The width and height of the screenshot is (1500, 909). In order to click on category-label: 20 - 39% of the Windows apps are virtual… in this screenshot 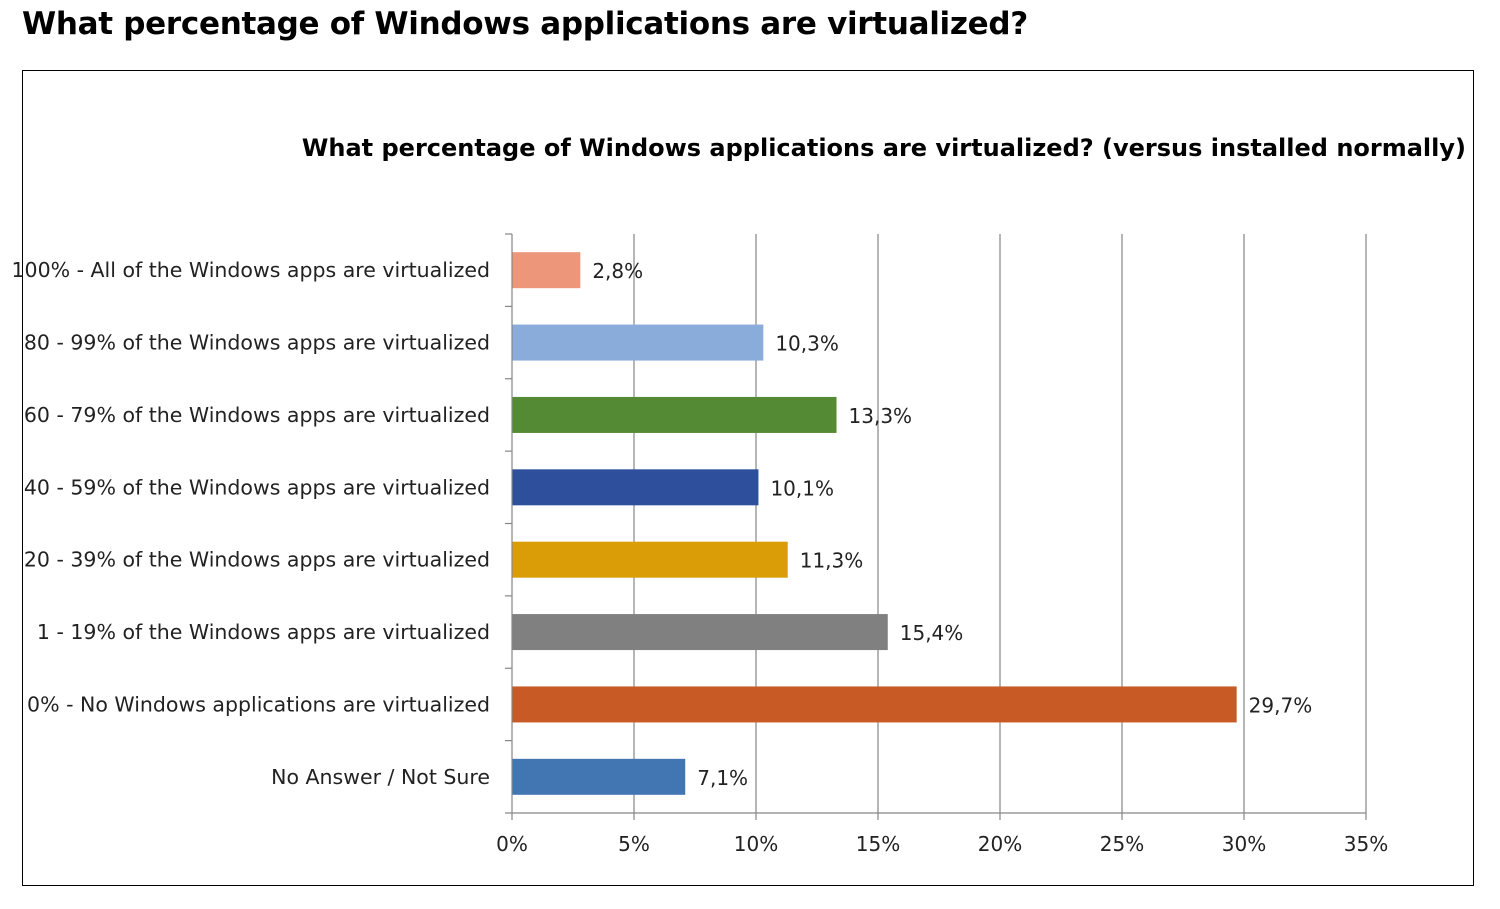, I will do `click(257, 560)`.